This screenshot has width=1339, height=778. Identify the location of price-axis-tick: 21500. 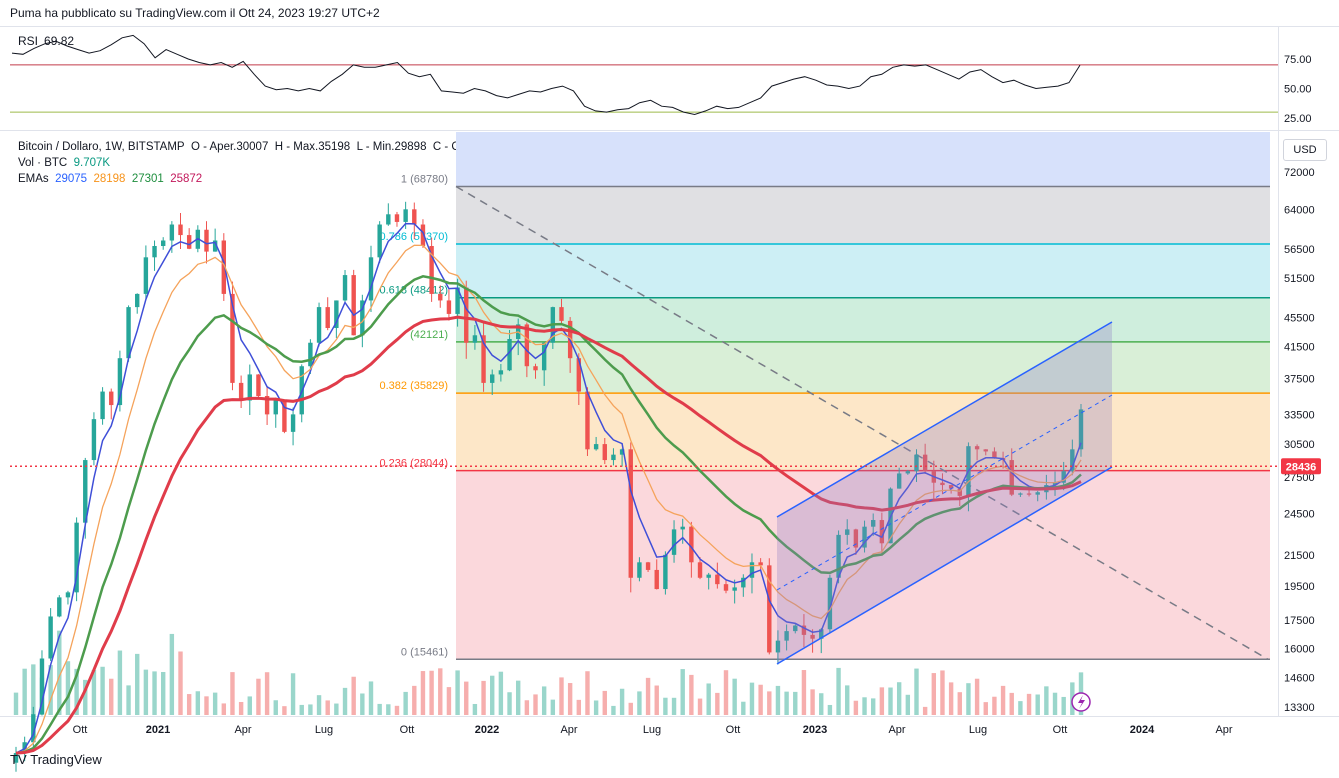
(1299, 556).